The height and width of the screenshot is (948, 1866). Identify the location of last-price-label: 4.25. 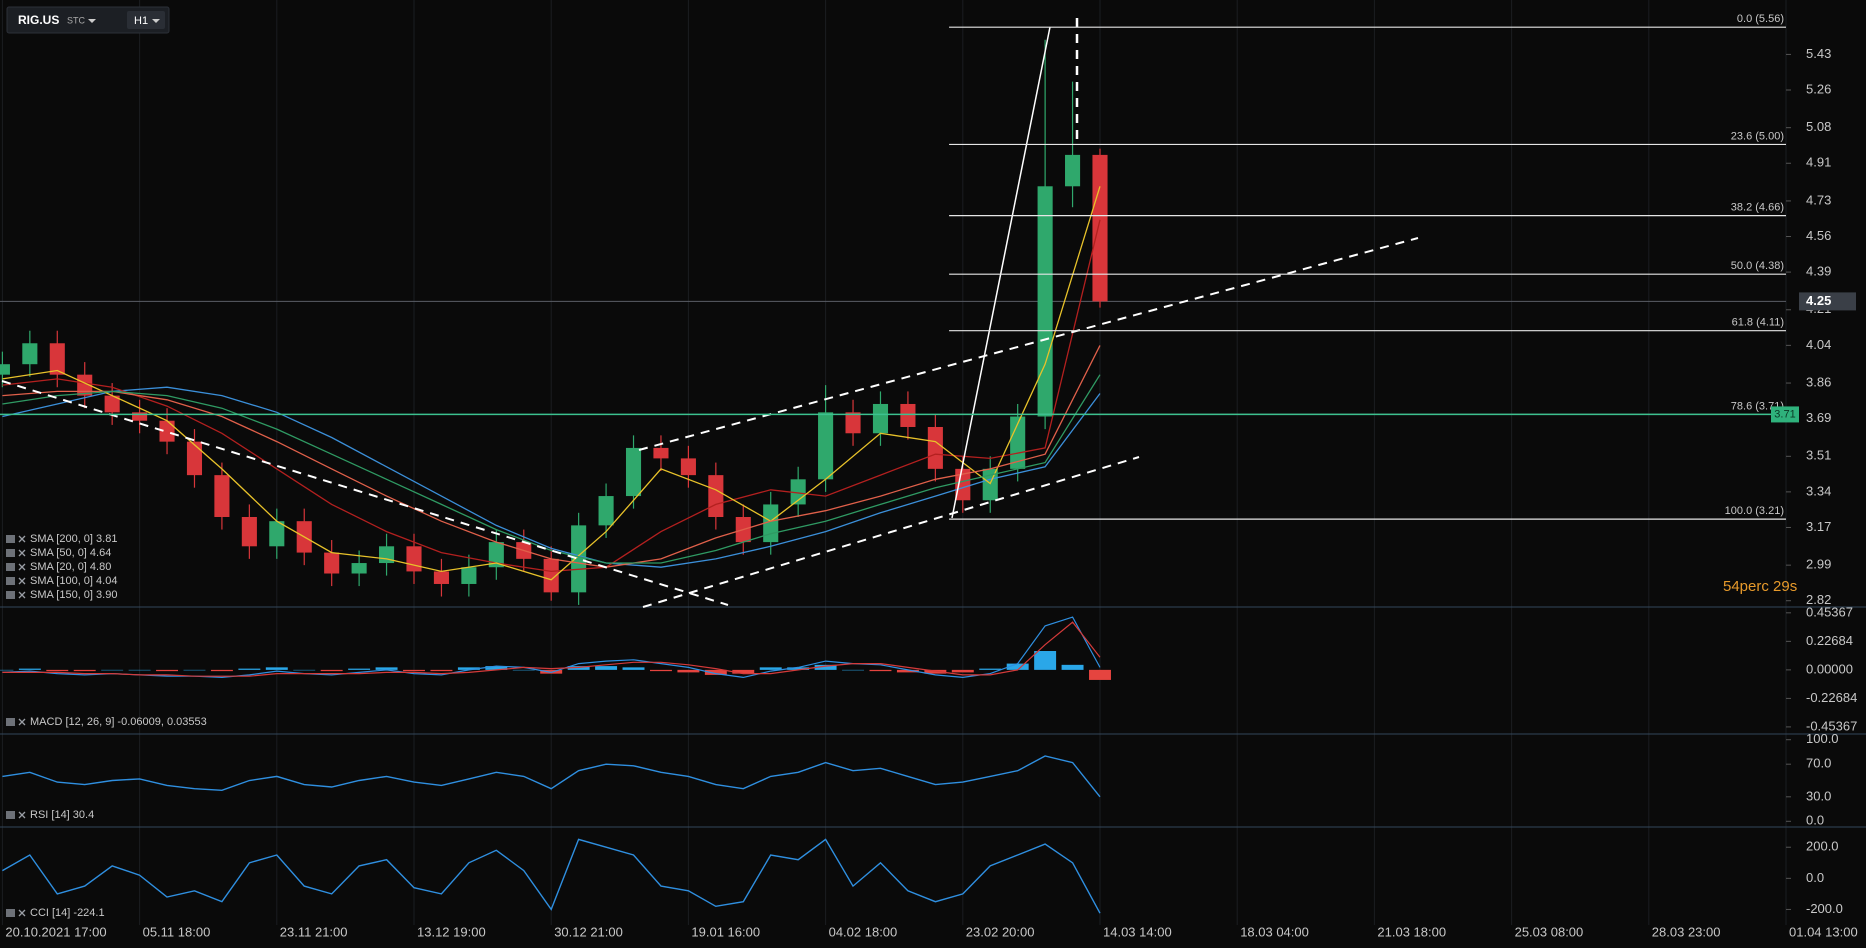
(1818, 300).